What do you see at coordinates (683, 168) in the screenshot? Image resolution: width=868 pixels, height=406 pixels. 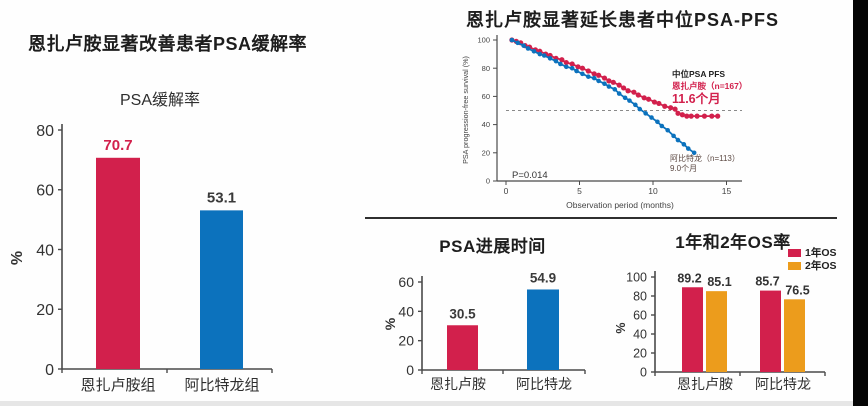 I see `svg-text: 9.0个月` at bounding box center [683, 168].